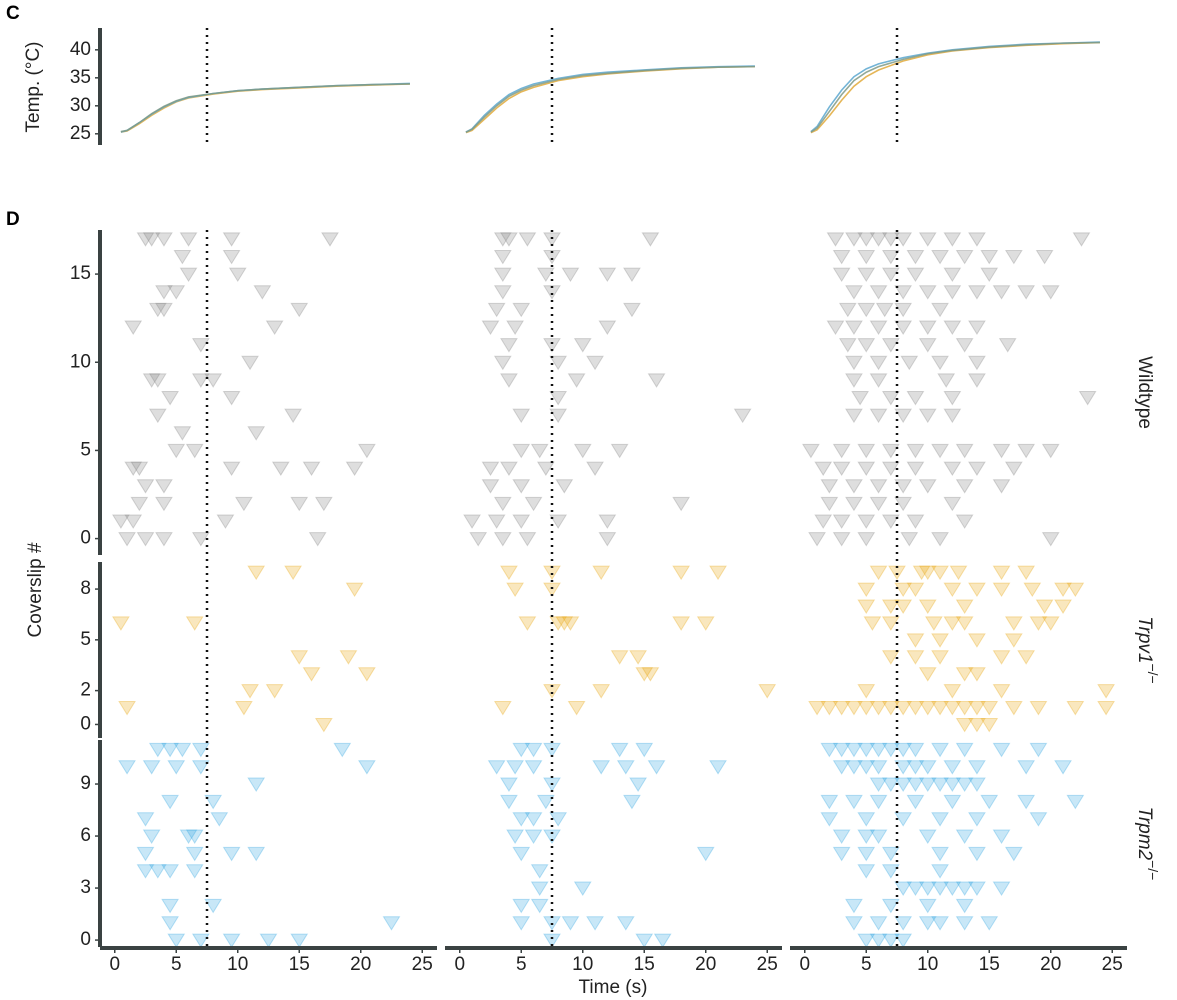 This screenshot has height=1000, width=1177. I want to click on x-axis-title: Time (s), so click(613, 987).